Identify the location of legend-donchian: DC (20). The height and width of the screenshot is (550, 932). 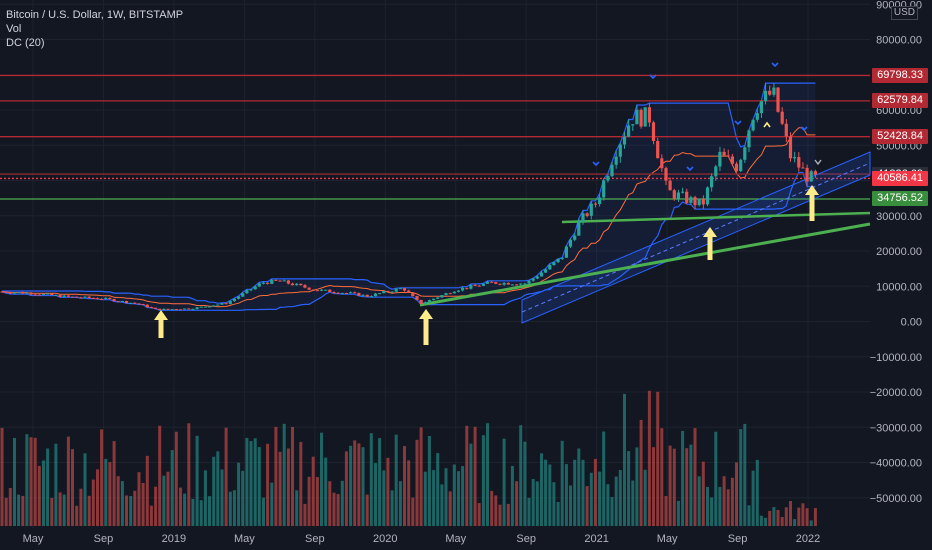
(25, 43).